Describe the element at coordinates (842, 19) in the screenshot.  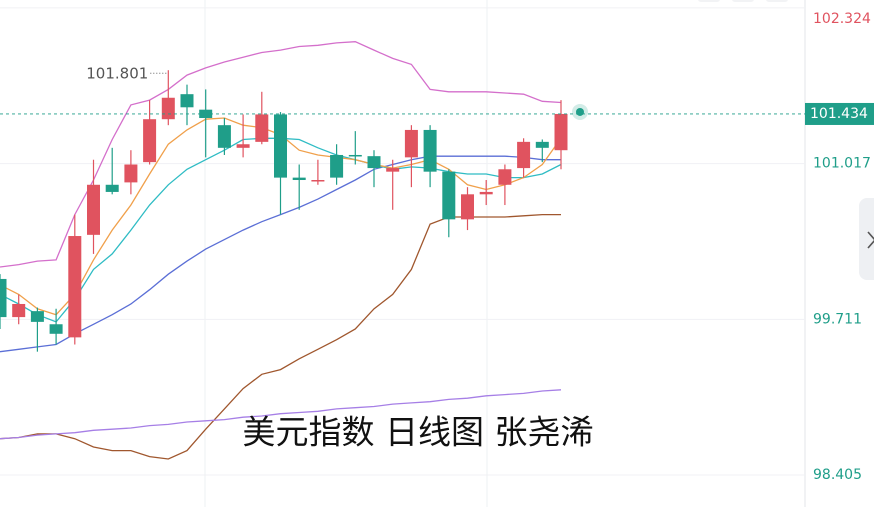
I see `y-tick-label: 102.324` at that location.